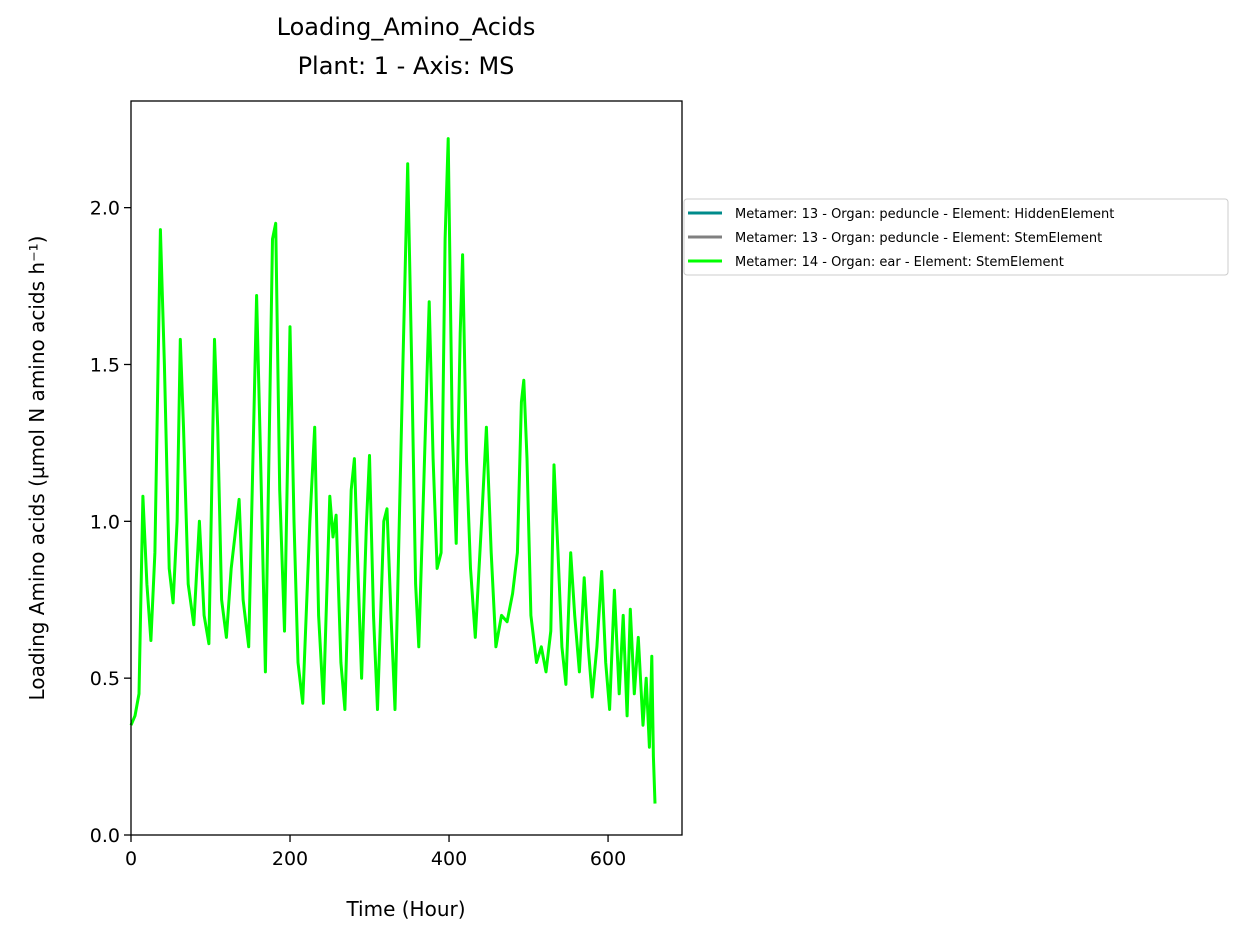  What do you see at coordinates (105, 522) in the screenshot?
I see `y-tick-label: 1.0` at bounding box center [105, 522].